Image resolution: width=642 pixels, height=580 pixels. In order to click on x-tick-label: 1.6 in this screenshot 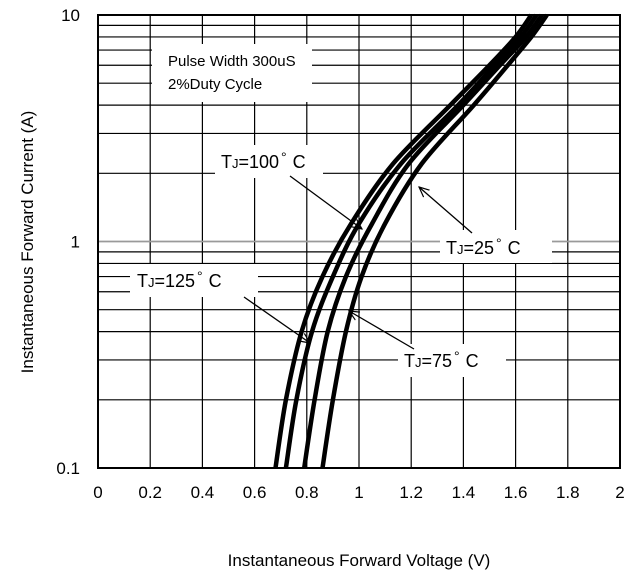, I will do `click(516, 492)`.